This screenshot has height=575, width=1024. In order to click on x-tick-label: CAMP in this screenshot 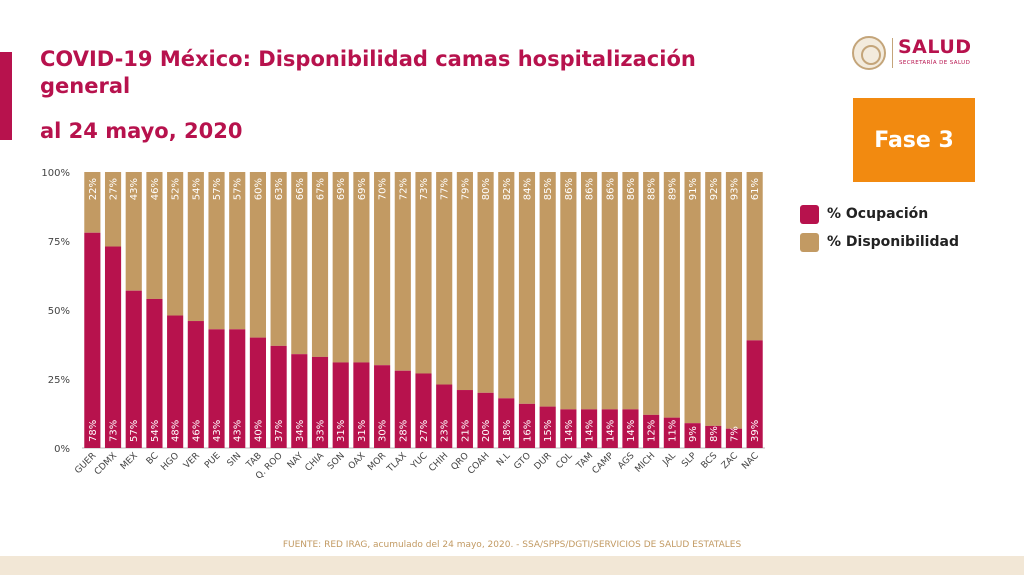, I will do `click(604, 464)`.